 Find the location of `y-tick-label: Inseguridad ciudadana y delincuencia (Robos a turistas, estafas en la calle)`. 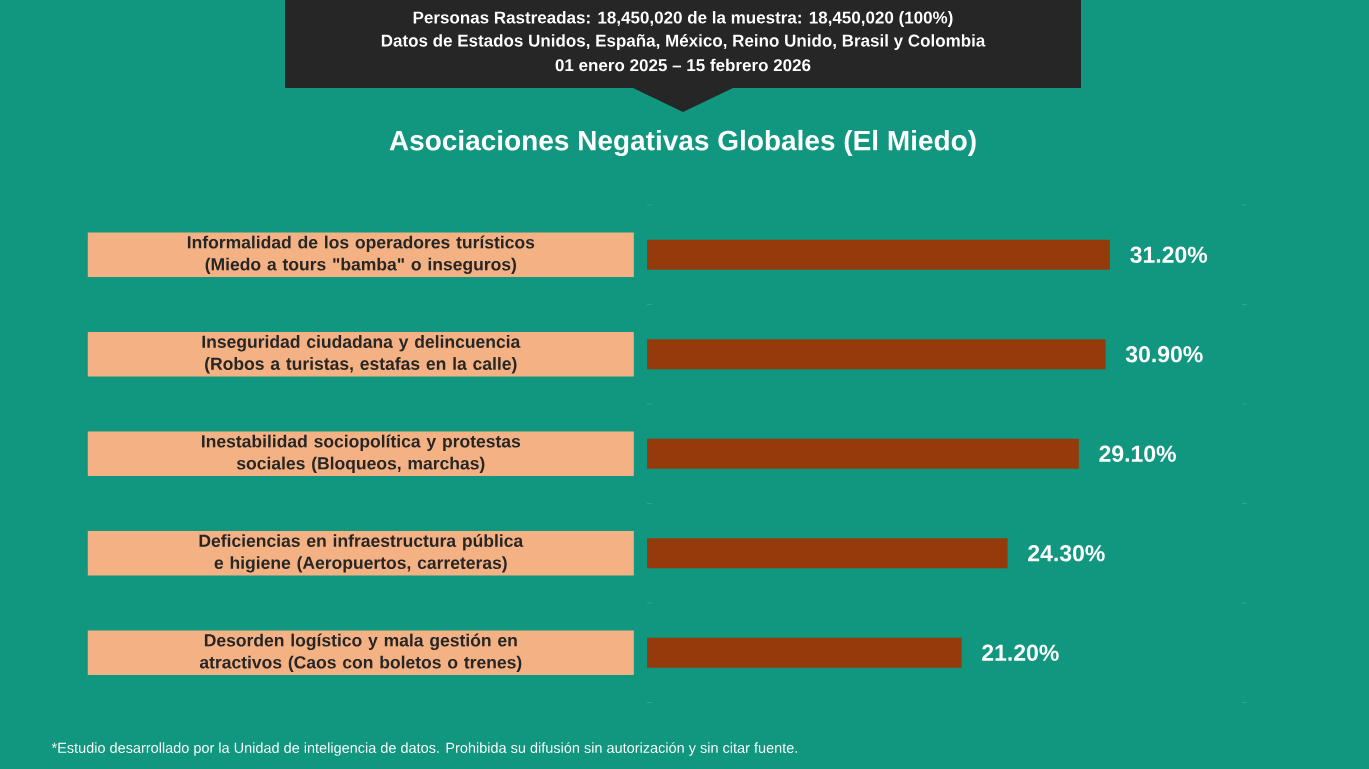

y-tick-label: Inseguridad ciudadana y delincuencia (Robos a turistas, estafas en la calle) is located at coordinates (361, 354).